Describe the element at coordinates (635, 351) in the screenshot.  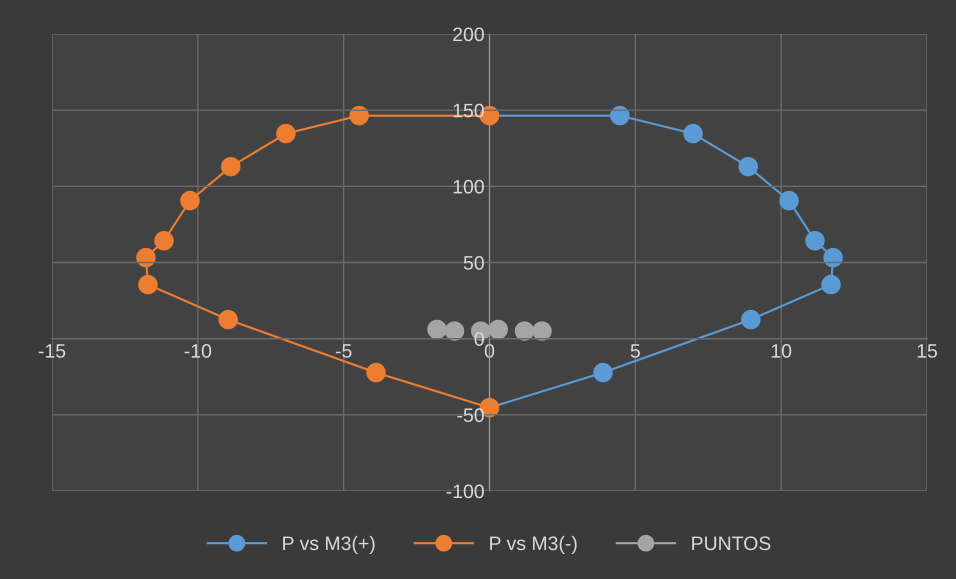
I see `x-tick-label: 5` at that location.